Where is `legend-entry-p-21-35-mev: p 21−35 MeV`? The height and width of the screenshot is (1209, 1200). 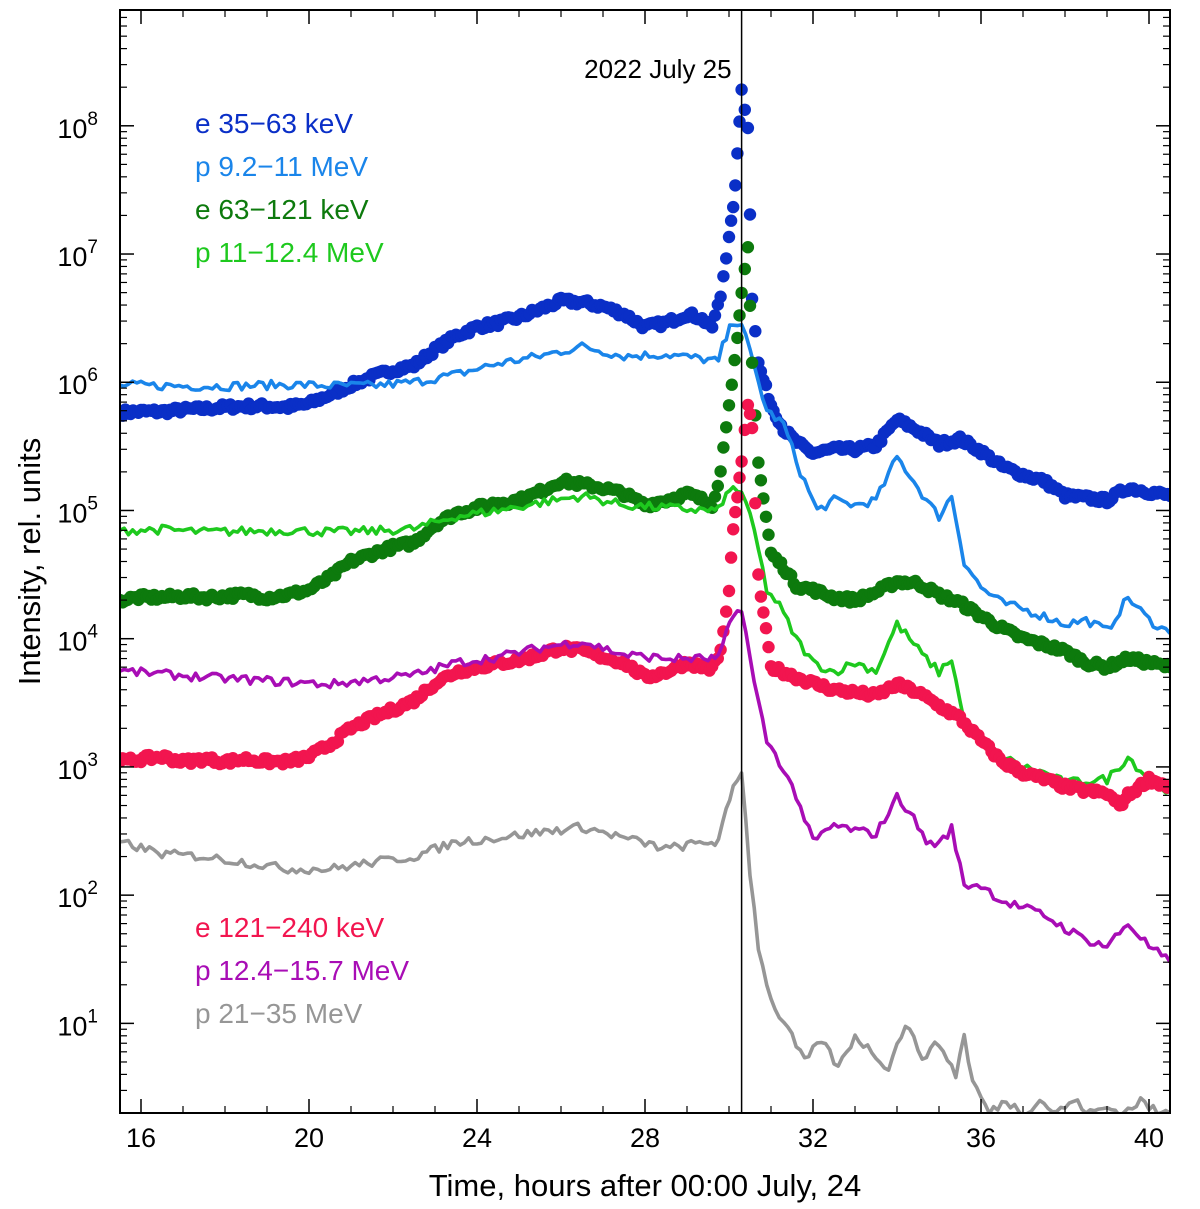
legend-entry-p-21-35-mev: p 21−35 MeV is located at coordinates (279, 1013).